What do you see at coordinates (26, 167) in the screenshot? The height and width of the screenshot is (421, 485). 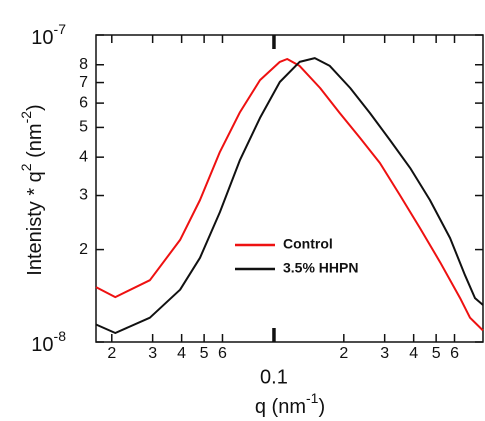 I see `y-axis-label-sup: 2` at bounding box center [26, 167].